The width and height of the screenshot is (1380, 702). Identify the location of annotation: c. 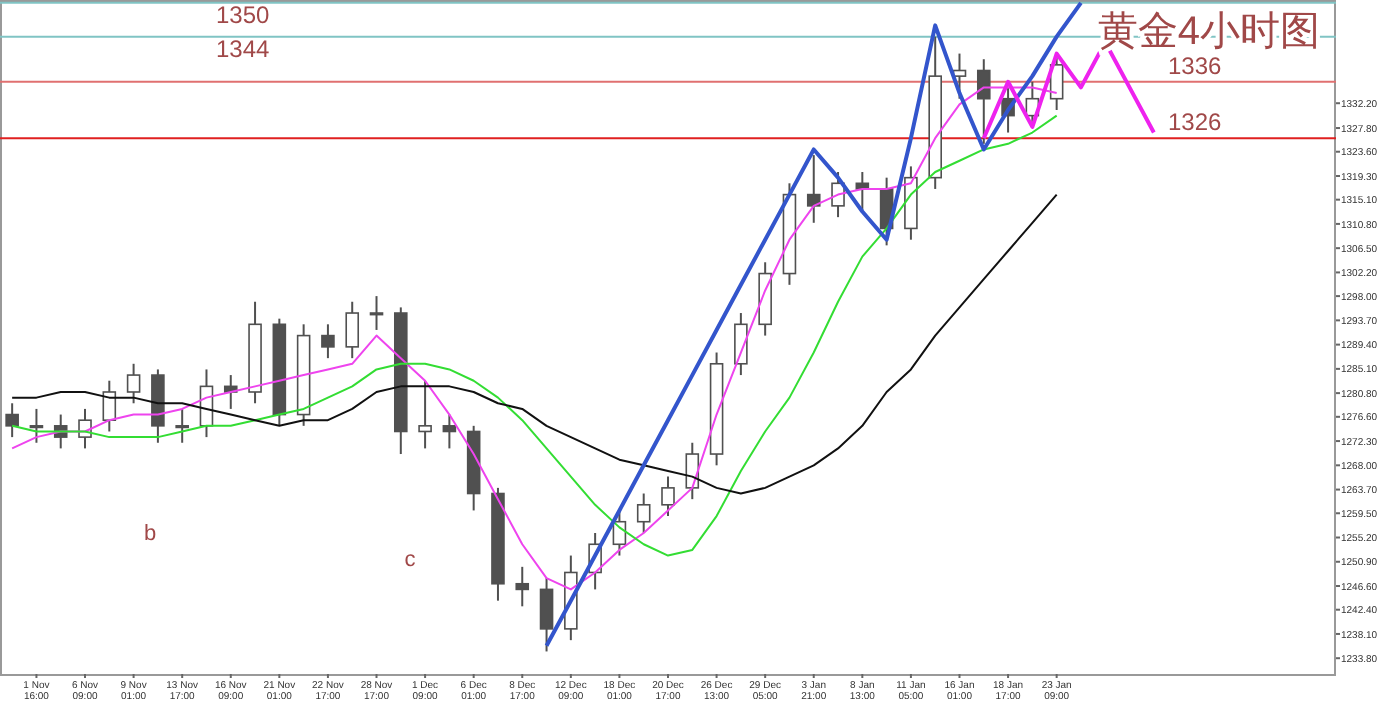
(410, 560).